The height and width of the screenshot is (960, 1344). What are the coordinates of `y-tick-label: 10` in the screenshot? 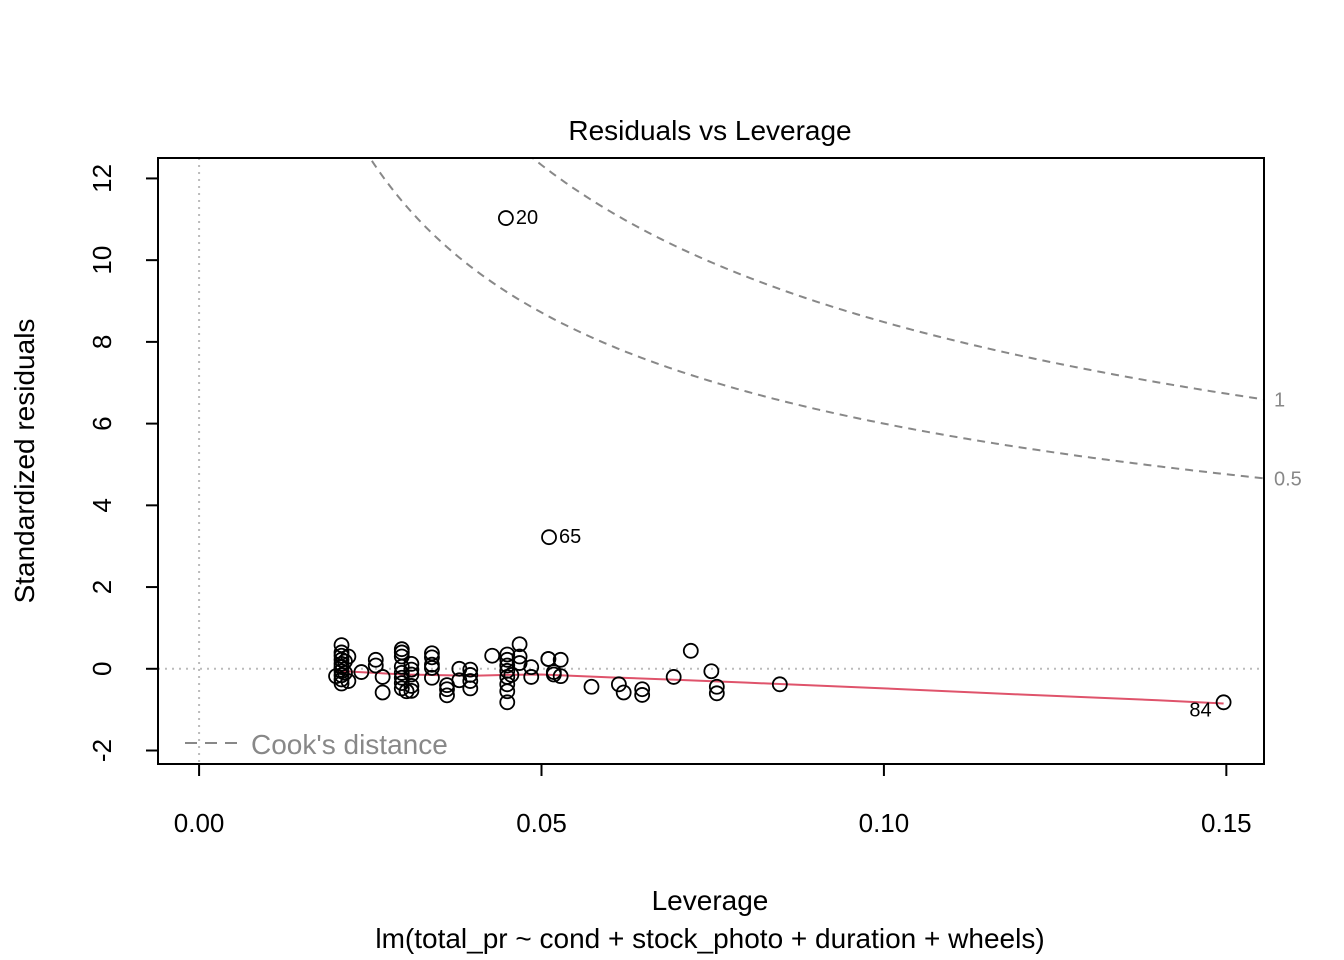 It's located at (102, 260).